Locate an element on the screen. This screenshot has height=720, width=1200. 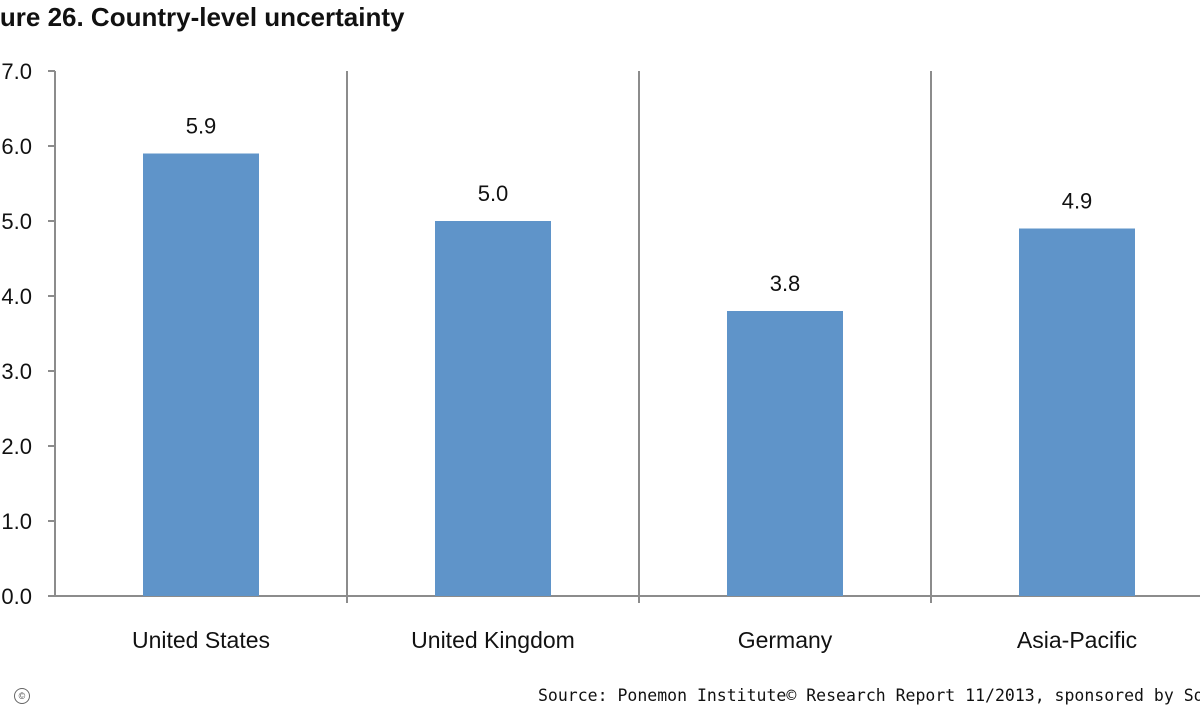
y-tick-label: 3.0 is located at coordinates (16, 371).